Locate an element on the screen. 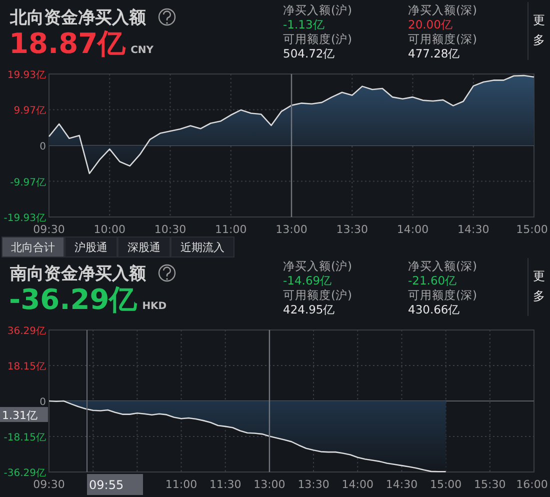 The width and height of the screenshot is (550, 497). y-tick-label: -18.15亿 is located at coordinates (25, 438).